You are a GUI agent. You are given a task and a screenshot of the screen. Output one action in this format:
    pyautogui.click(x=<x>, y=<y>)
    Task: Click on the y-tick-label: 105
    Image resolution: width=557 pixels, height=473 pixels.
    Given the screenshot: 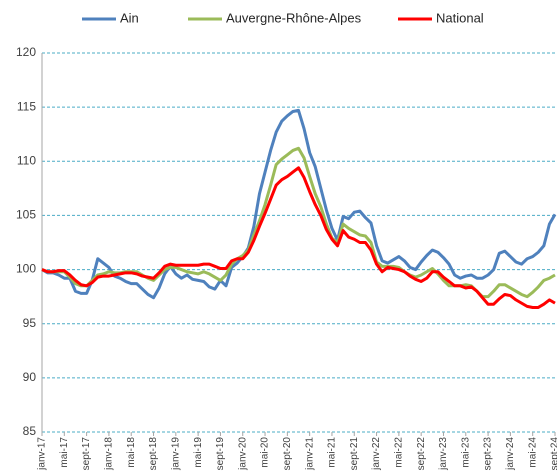 What is the action you would take?
    pyautogui.click(x=26, y=215)
    